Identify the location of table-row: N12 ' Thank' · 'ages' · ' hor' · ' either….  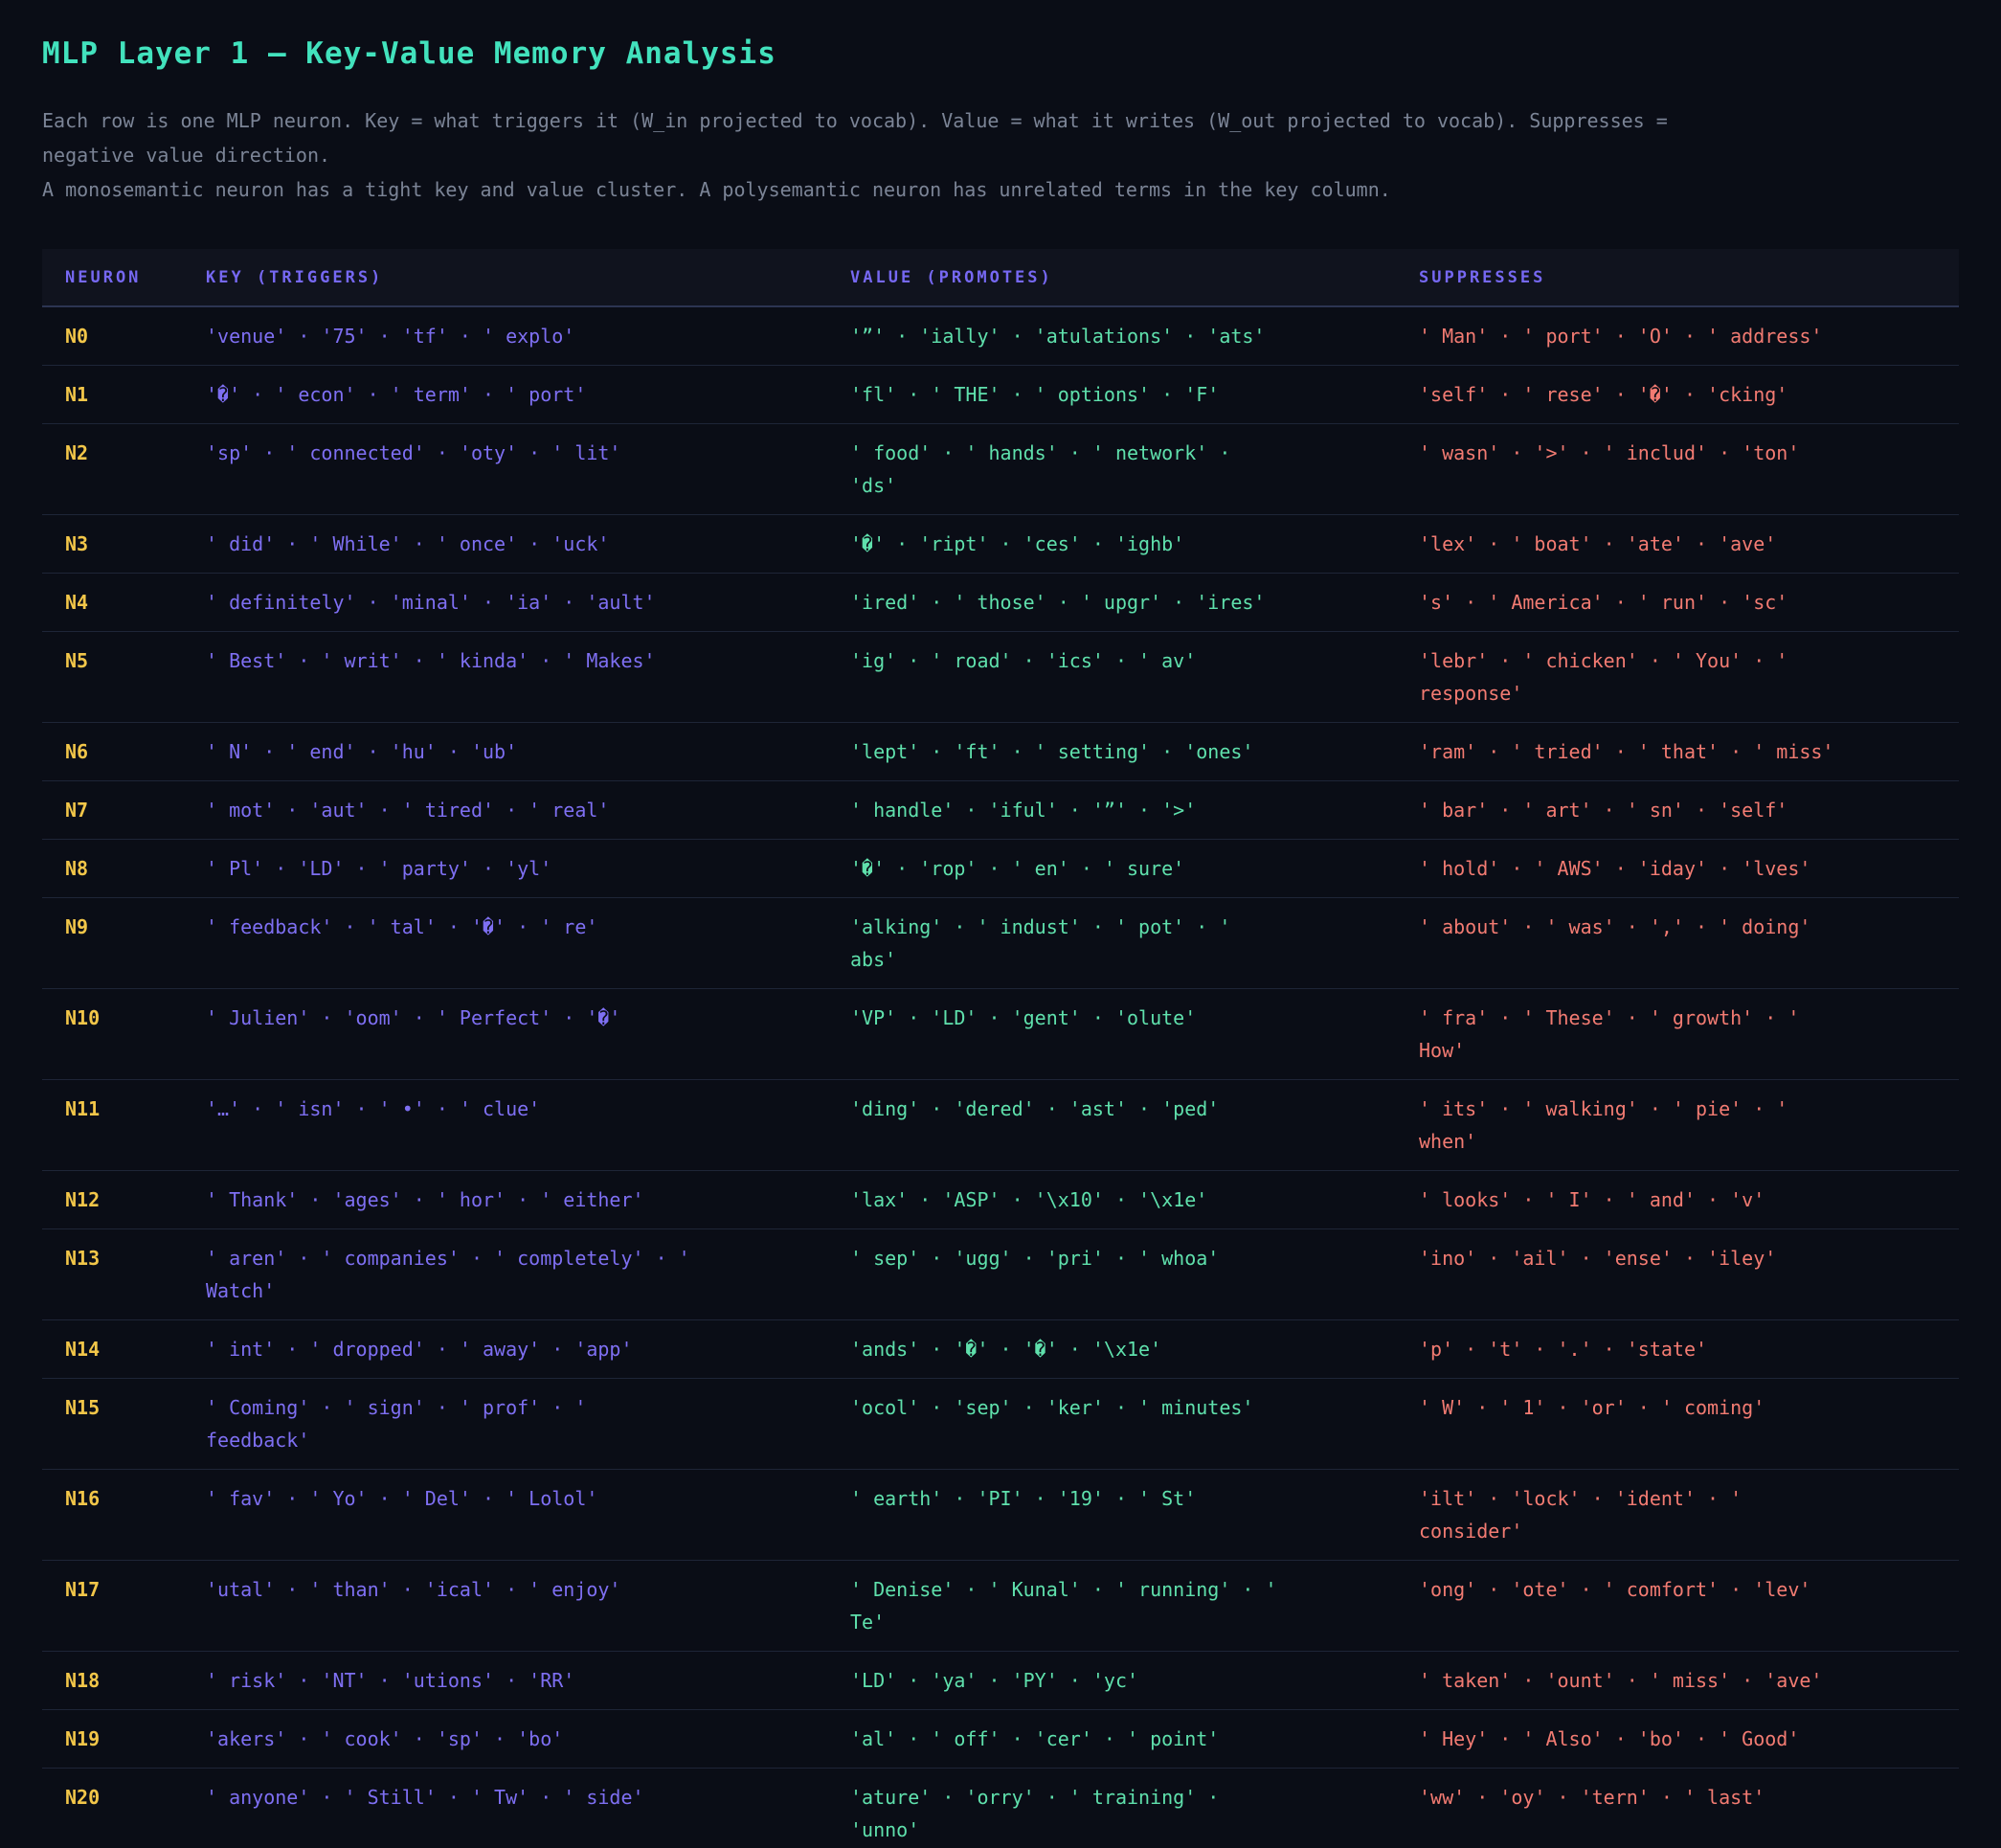
(1000, 1199).